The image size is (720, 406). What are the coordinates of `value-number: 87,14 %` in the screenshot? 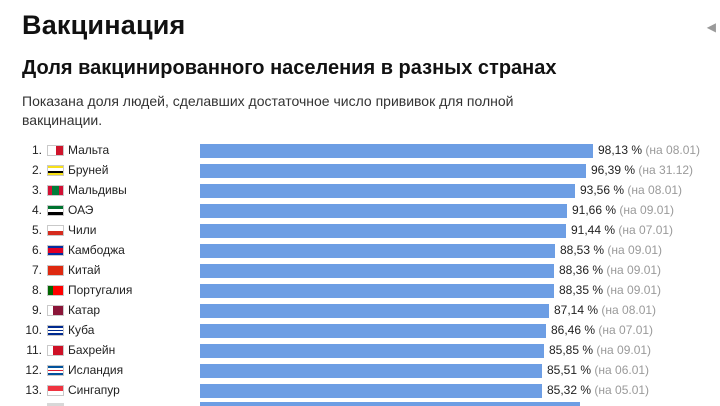 It's located at (576, 310).